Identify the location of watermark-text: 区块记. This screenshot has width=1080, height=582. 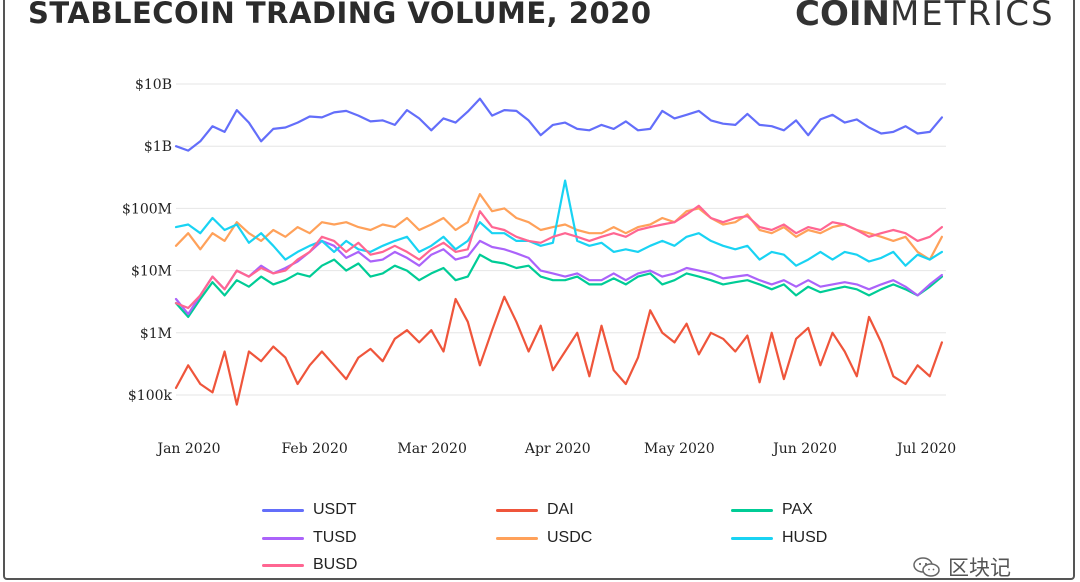
(979, 568).